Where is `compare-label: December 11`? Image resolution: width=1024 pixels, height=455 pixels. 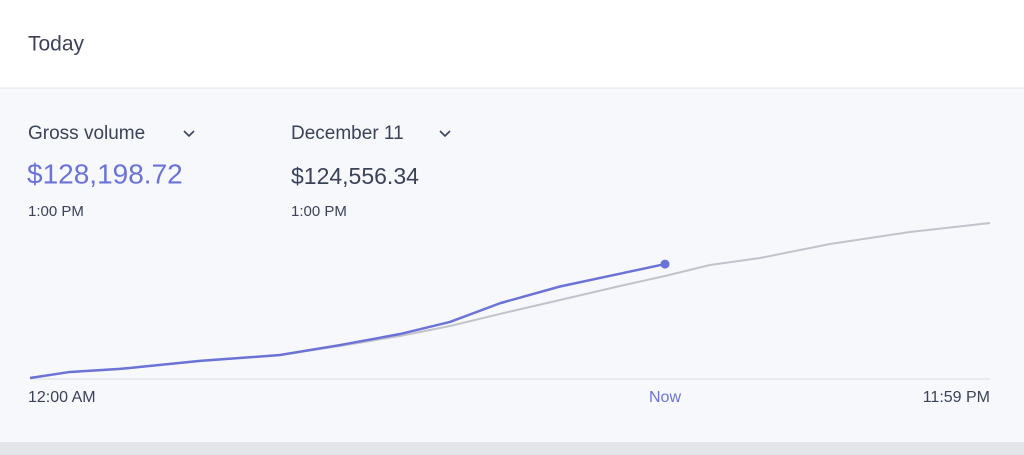 compare-label: December 11 is located at coordinates (347, 133).